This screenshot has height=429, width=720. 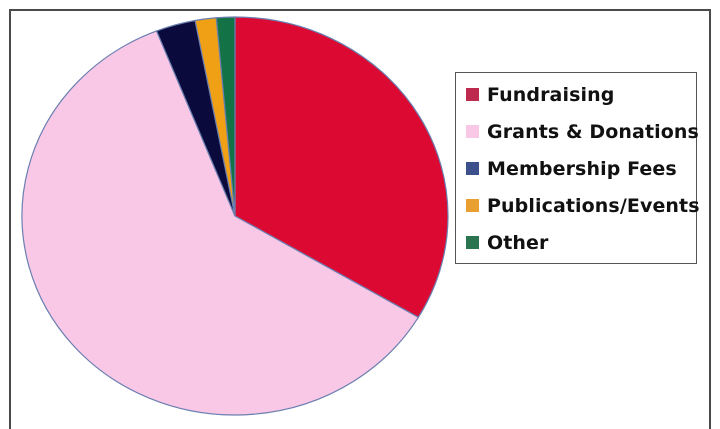 What do you see at coordinates (593, 131) in the screenshot?
I see `legend-label-grants-donations: Grants & Donations` at bounding box center [593, 131].